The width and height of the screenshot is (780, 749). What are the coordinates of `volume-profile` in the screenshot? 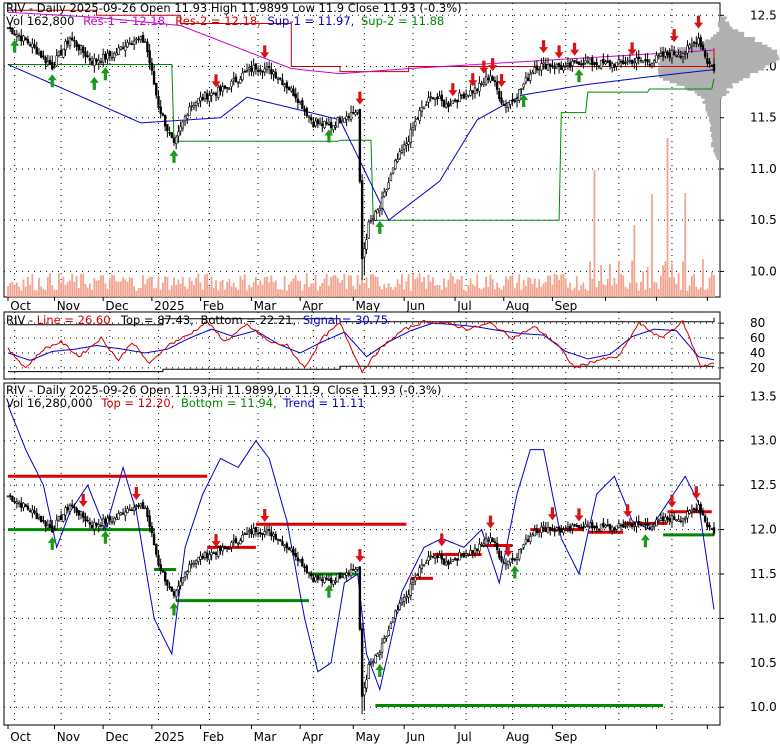 It's located at (718, 88).